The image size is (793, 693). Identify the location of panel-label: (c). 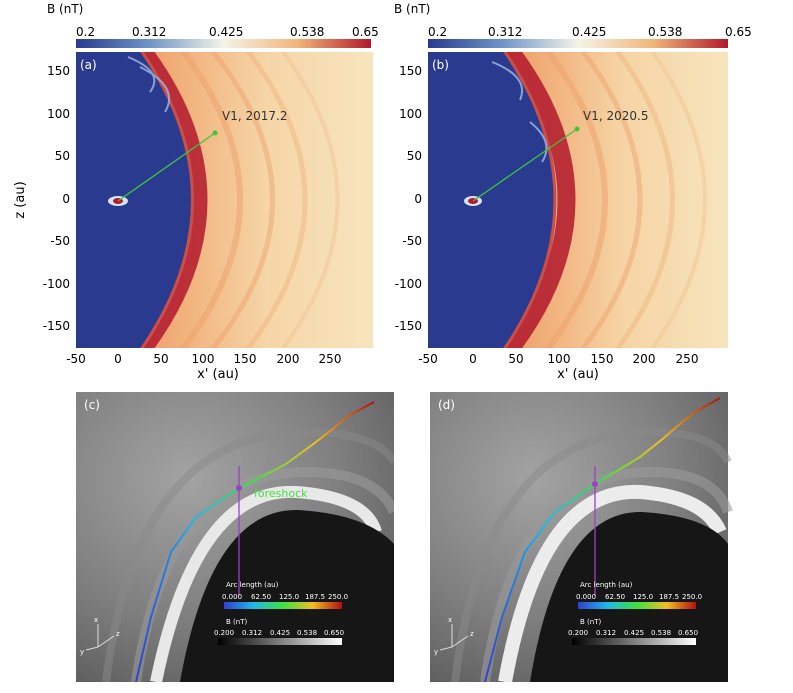
(92, 405).